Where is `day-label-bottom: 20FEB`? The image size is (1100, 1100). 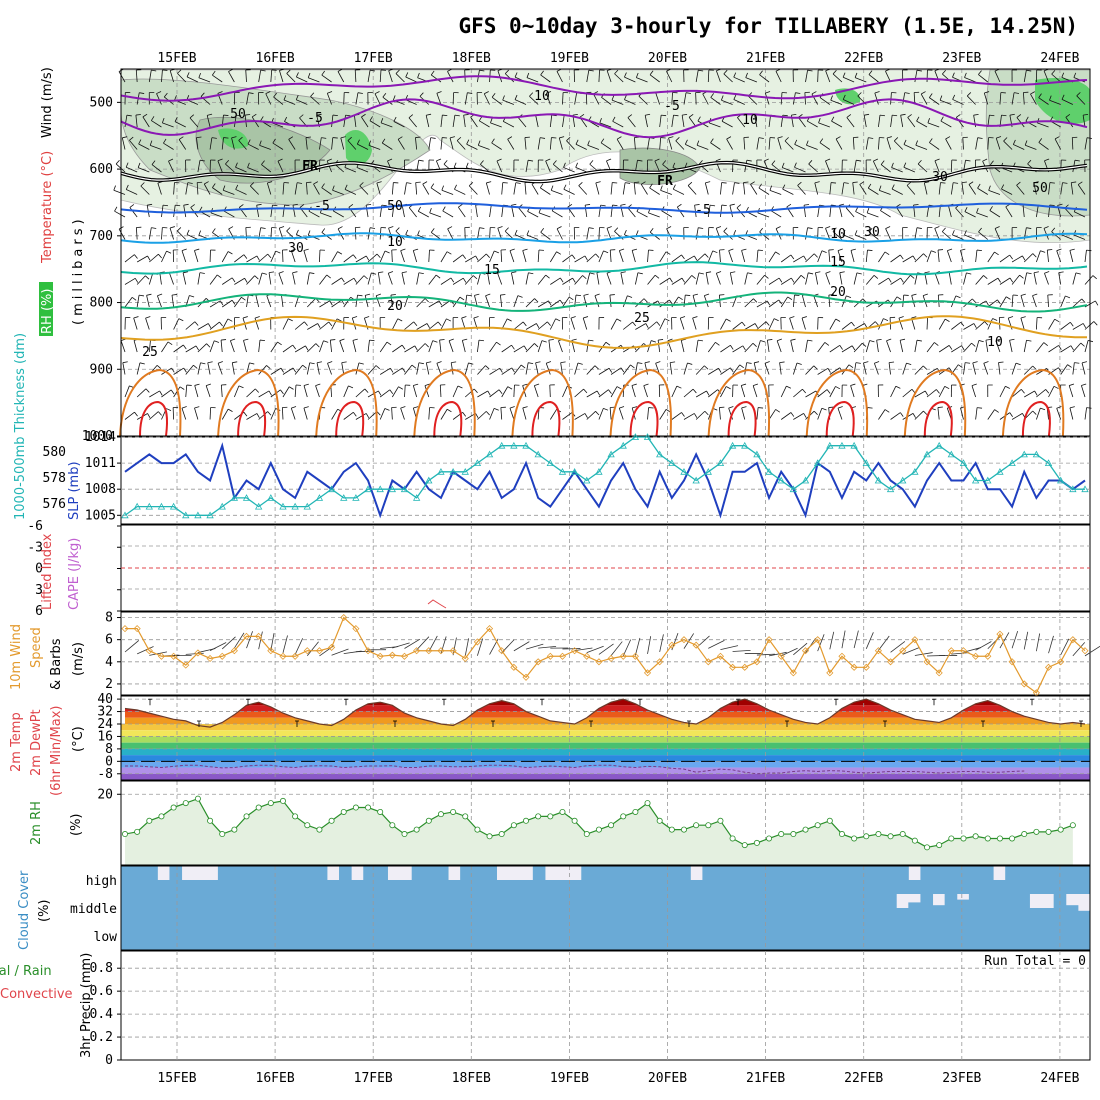
day-label-bottom: 20FEB is located at coordinates (667, 1078).